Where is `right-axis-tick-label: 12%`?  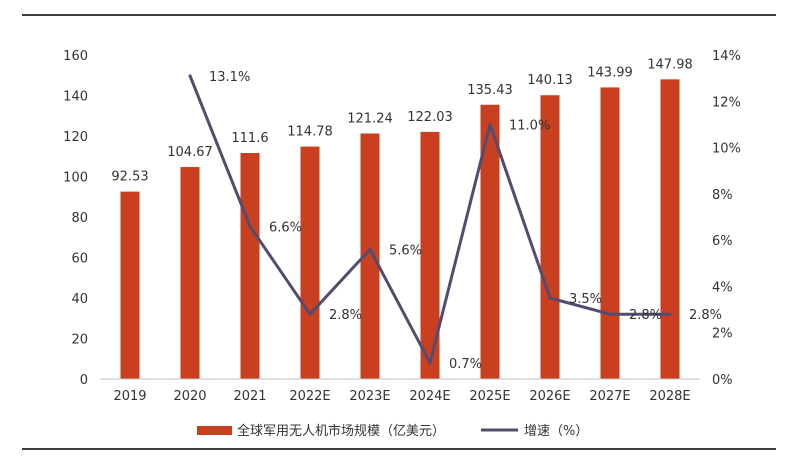 right-axis-tick-label: 12% is located at coordinates (726, 102).